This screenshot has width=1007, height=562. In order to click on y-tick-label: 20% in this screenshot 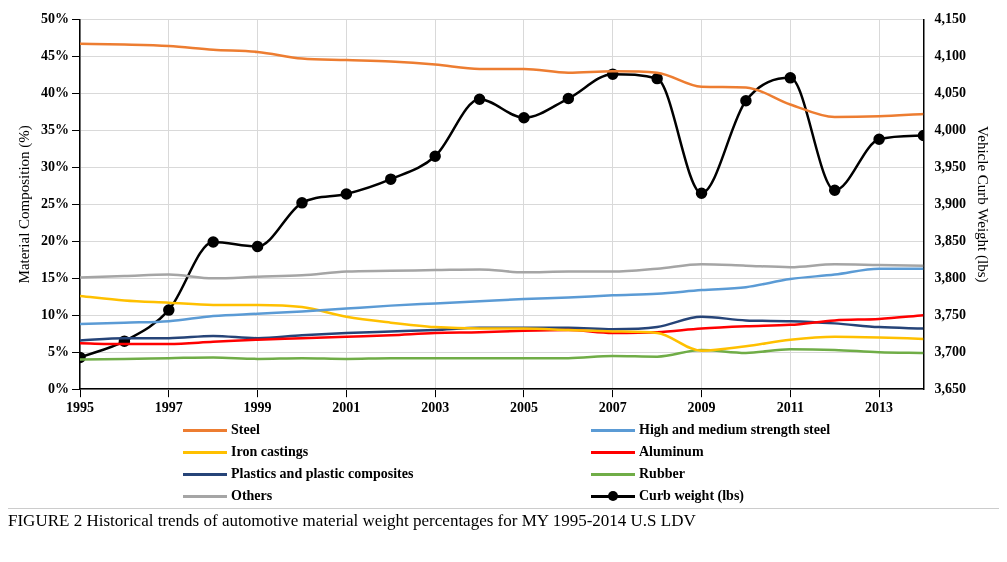, I will do `click(55, 240)`.